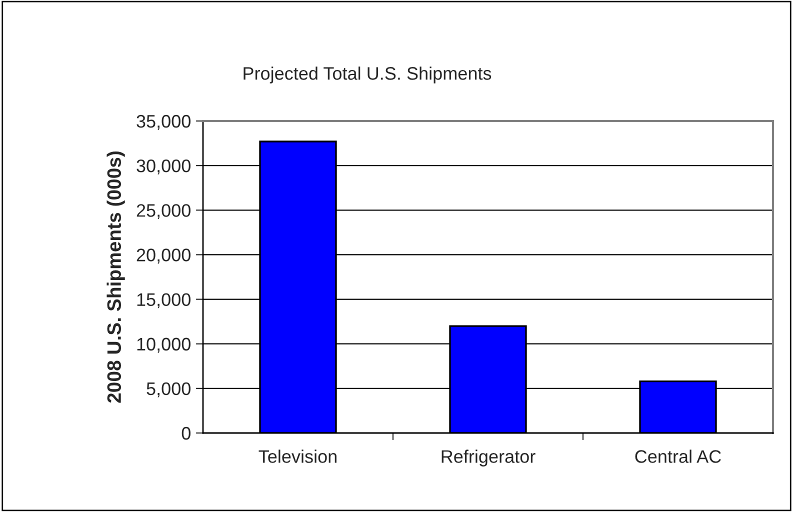 The image size is (793, 512). What do you see at coordinates (163, 345) in the screenshot?
I see `y-tick-label: 10,000` at bounding box center [163, 345].